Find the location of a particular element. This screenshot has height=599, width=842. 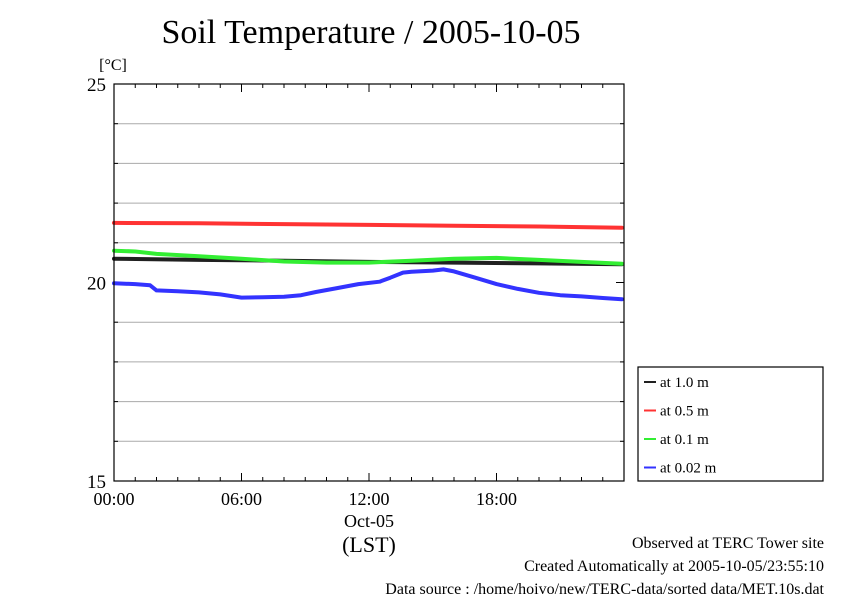

y-tick-label: 20 is located at coordinates (96, 284).